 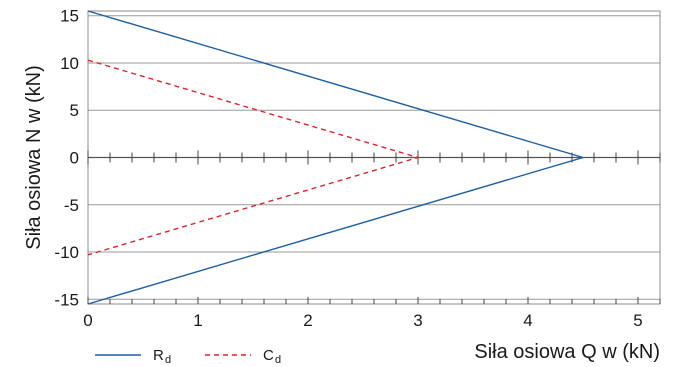 I want to click on y-tick-label: 15, so click(x=69, y=16).